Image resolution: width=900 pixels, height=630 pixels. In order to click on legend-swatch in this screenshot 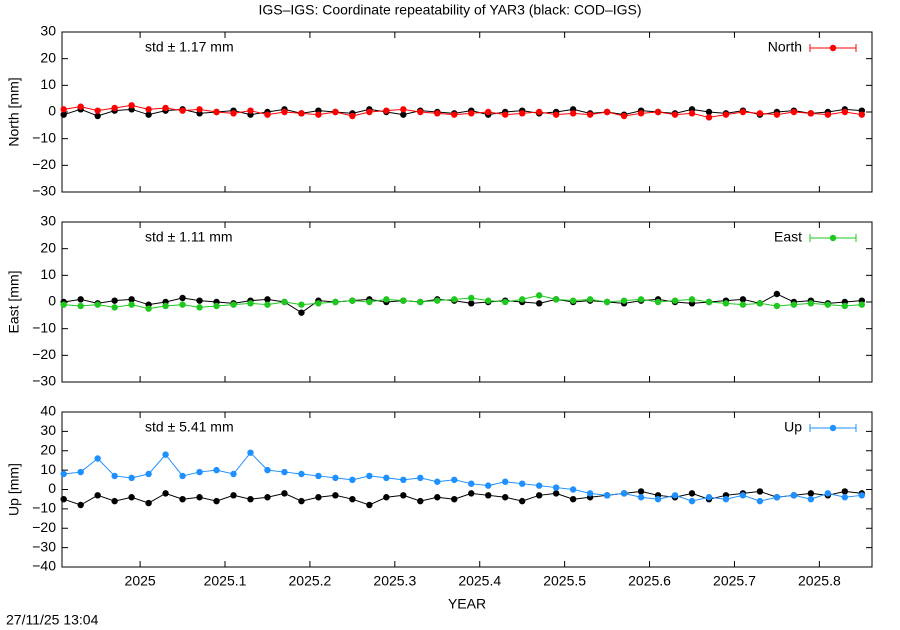, I will do `click(833, 428)`.